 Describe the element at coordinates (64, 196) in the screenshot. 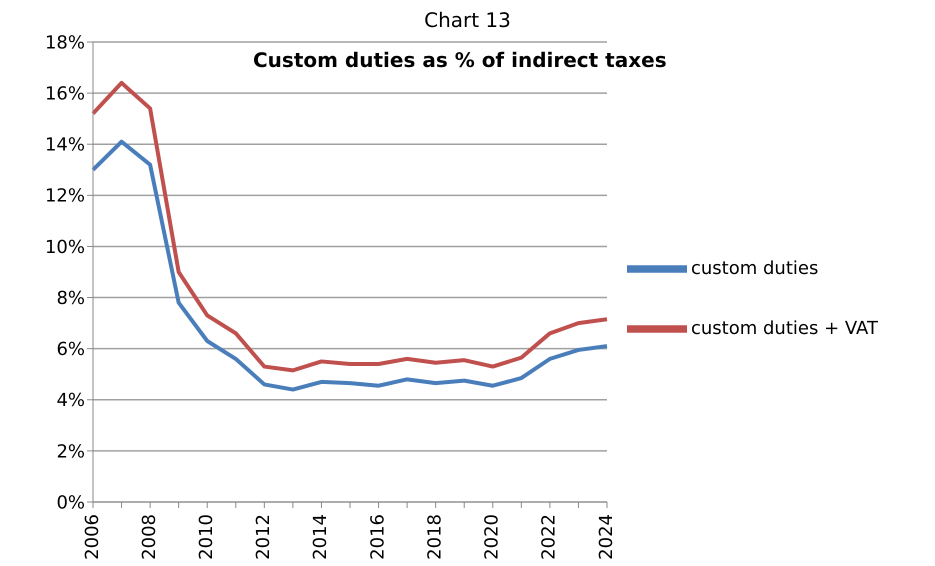

I see `y-tick-label: 12%` at that location.